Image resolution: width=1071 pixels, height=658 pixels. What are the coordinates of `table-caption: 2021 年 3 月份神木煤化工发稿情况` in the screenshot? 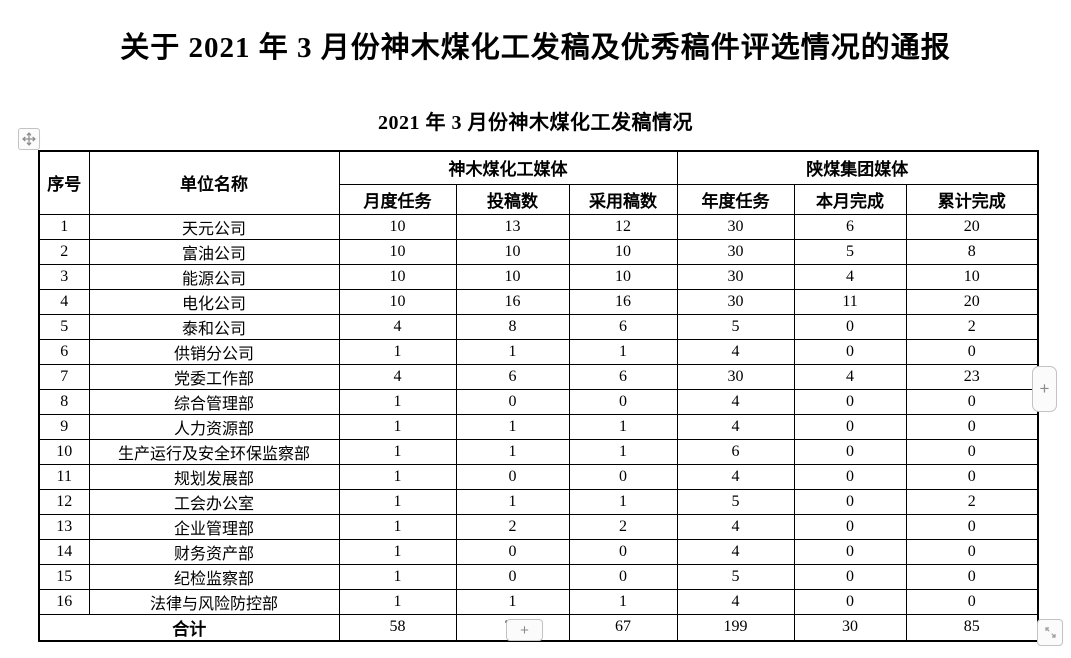 It's located at (535, 123).